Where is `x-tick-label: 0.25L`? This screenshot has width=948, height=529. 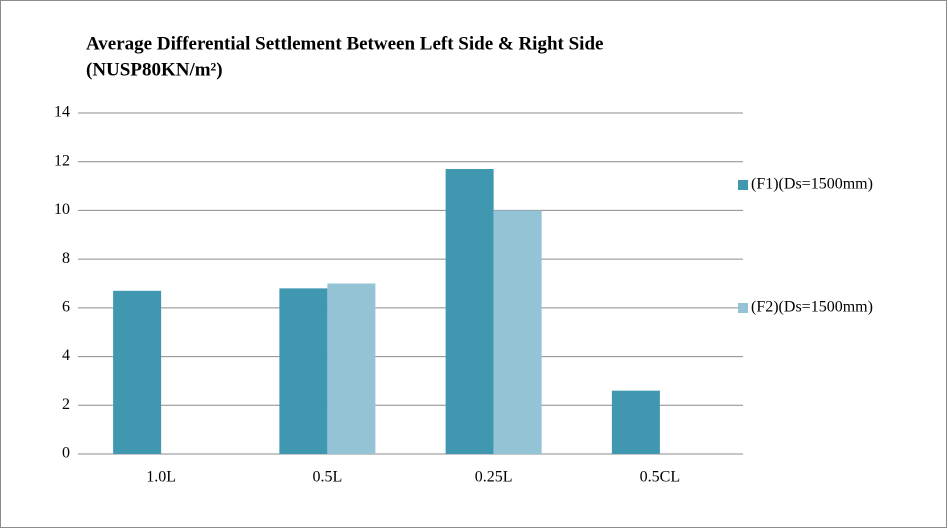 x-tick-label: 0.25L is located at coordinates (494, 477).